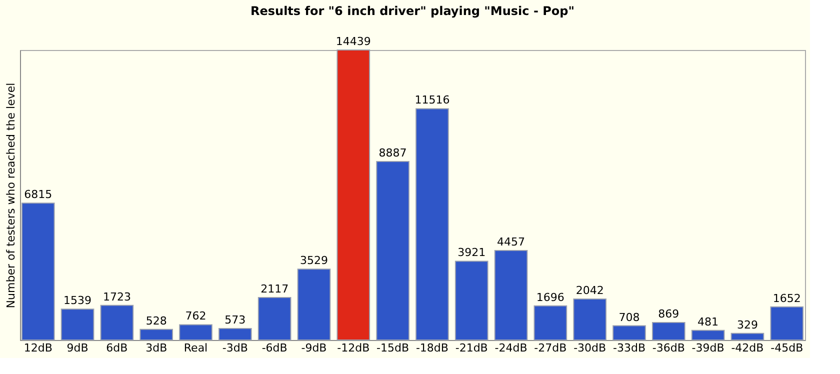 Image resolution: width=840 pixels, height=374 pixels. Describe the element at coordinates (392, 153) in the screenshot. I see `data-label: 8887` at that location.